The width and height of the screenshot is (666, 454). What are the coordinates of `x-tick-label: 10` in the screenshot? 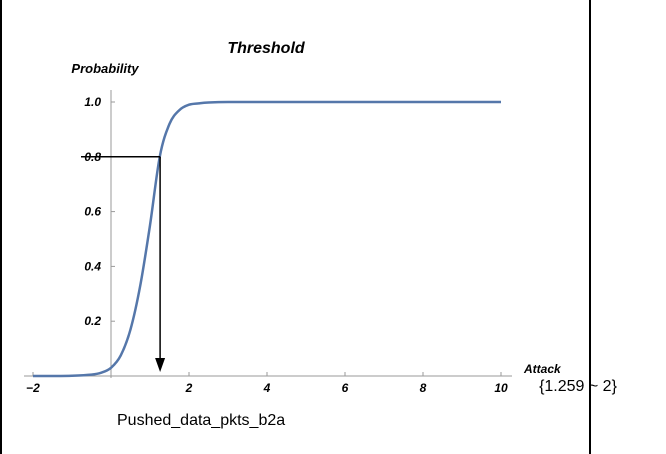 It's located at (501, 388).